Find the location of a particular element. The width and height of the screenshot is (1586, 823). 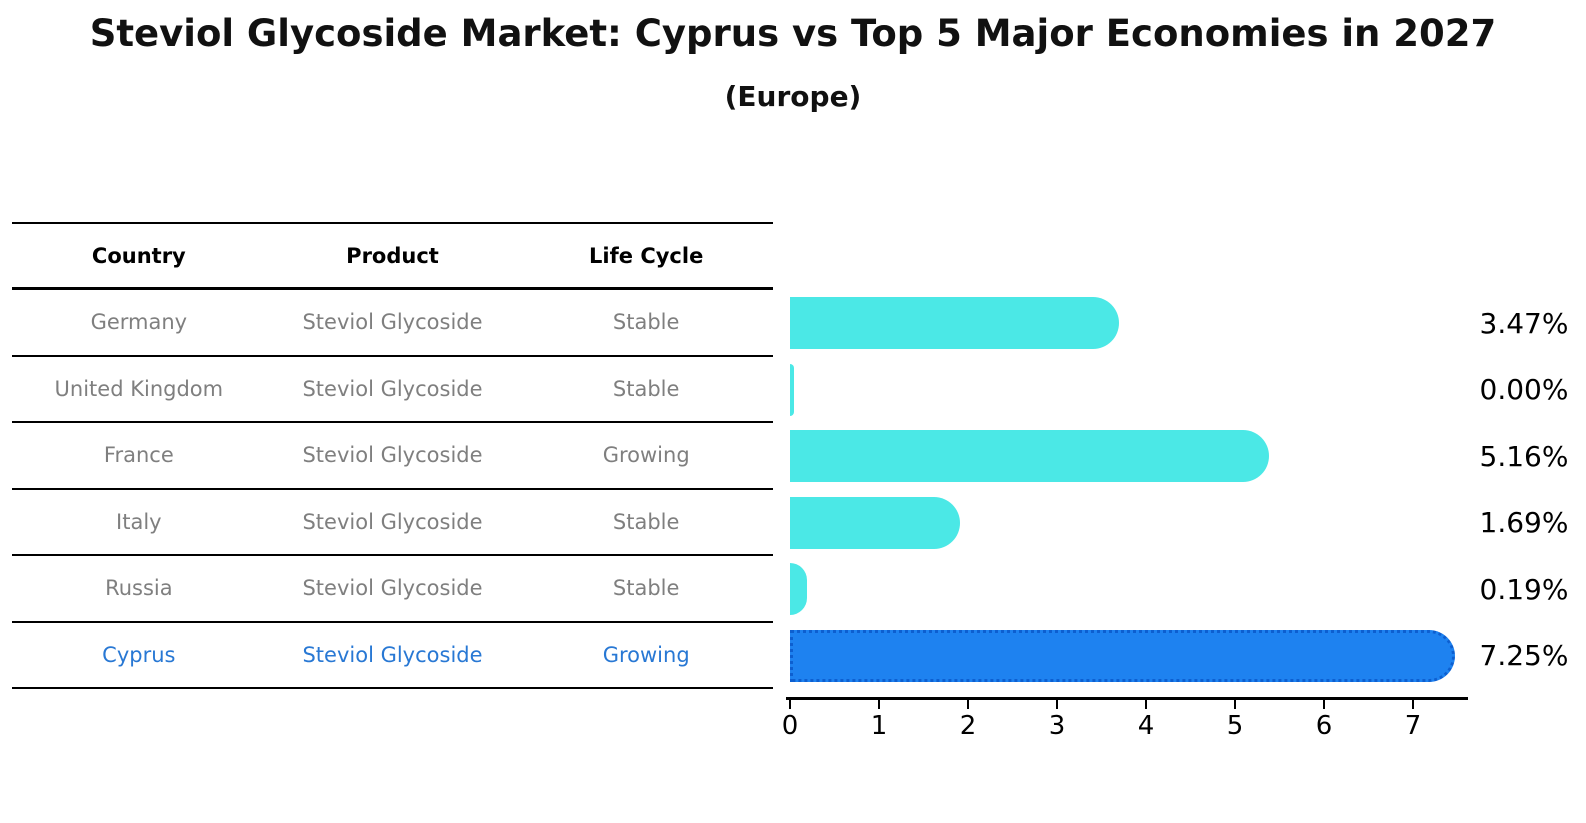

table-cell-country: Germany is located at coordinates (139, 322).